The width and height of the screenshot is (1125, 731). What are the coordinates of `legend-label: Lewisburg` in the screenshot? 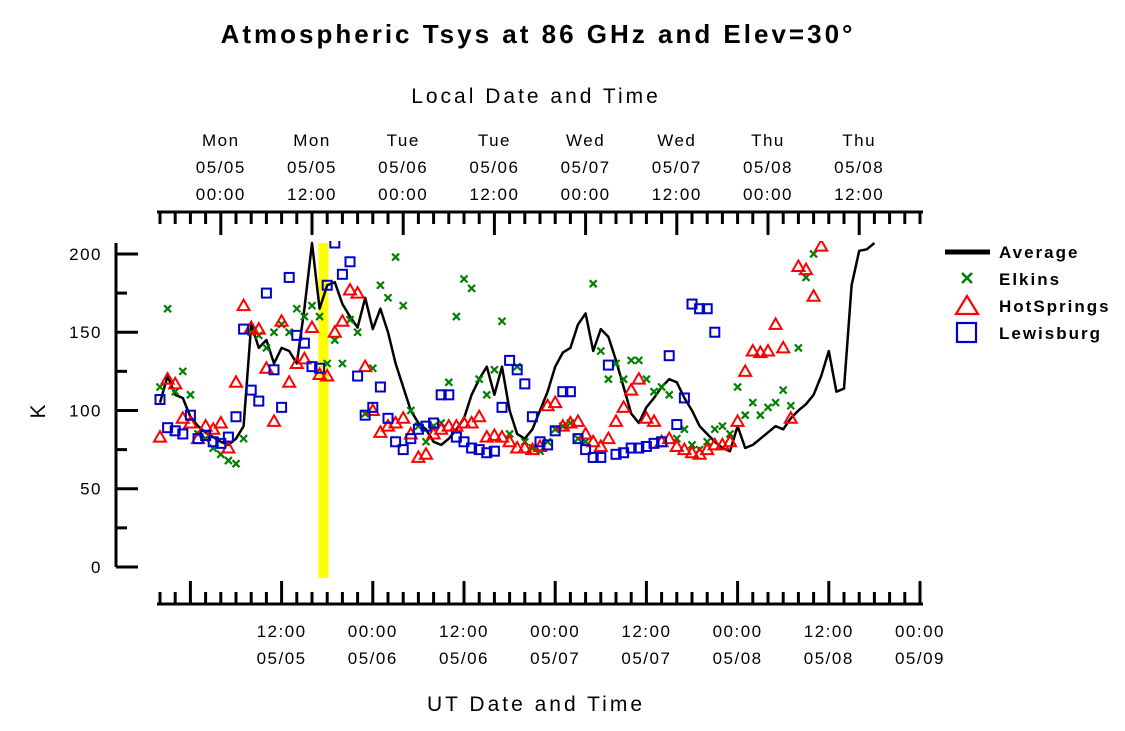 It's located at (1050, 333).